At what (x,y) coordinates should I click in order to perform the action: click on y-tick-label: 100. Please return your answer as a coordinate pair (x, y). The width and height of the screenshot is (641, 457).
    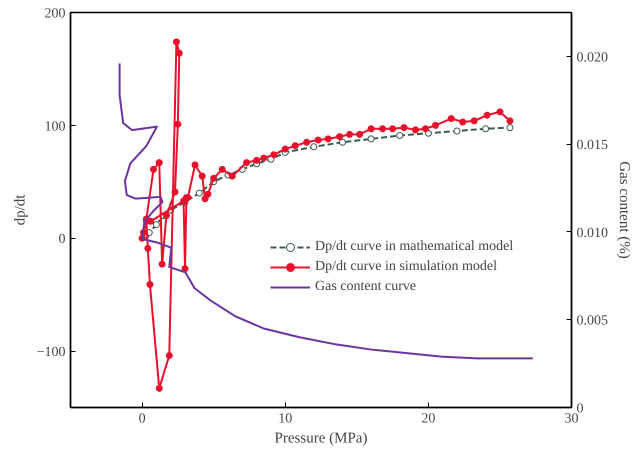
    Looking at the image, I should click on (55, 126).